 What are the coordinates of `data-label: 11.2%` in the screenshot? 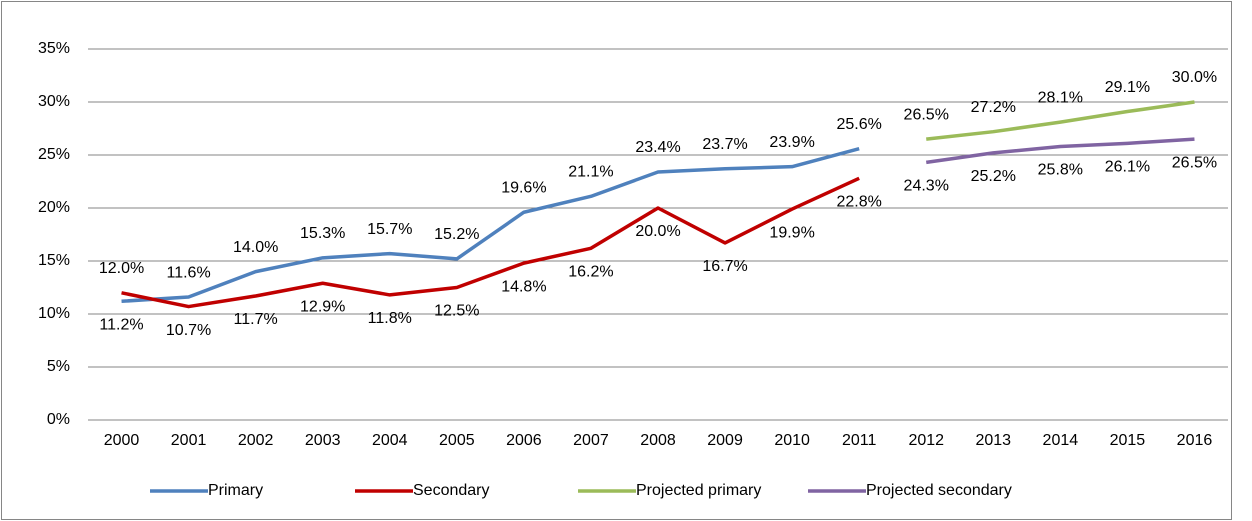 It's located at (121, 324).